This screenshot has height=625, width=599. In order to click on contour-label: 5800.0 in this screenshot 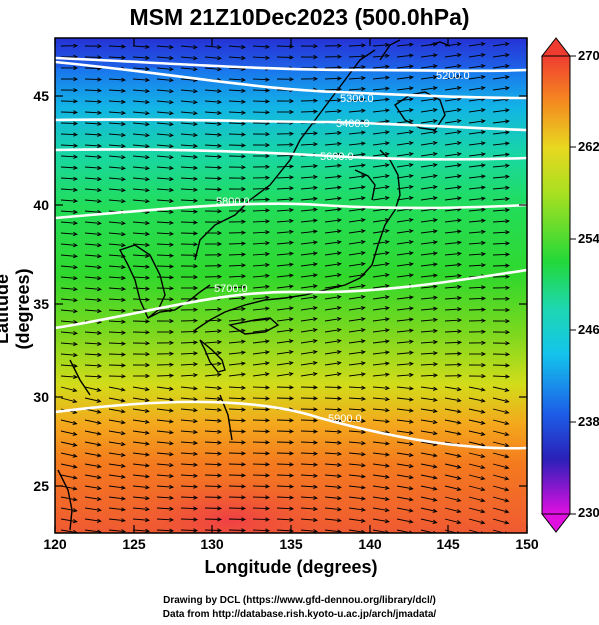, I will do `click(233, 202)`.